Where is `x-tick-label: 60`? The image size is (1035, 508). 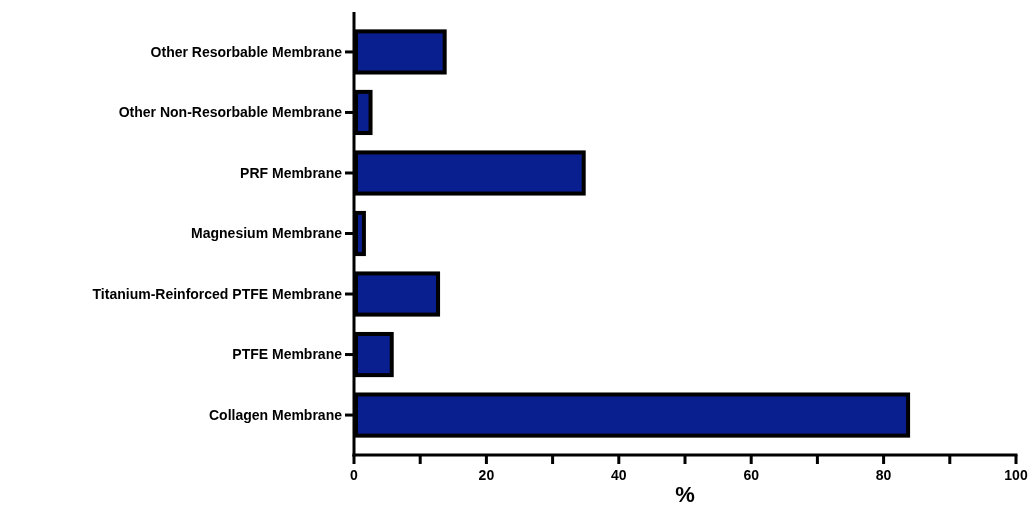 x-tick-label: 60 is located at coordinates (751, 475).